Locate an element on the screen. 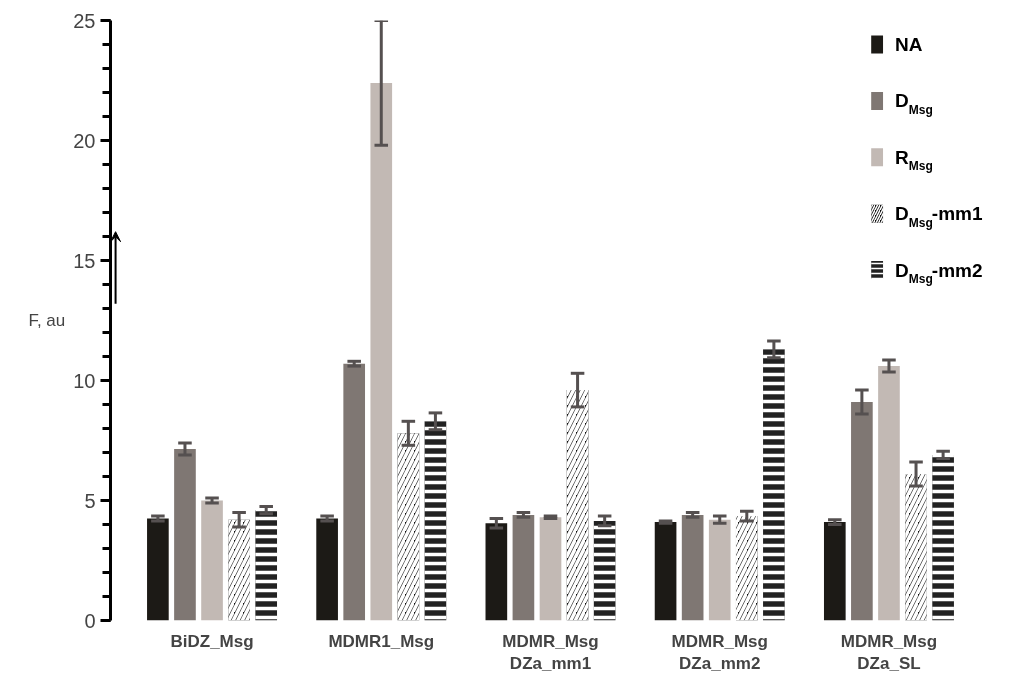 Image resolution: width=1010 pixels, height=688 pixels. y-tick-label: 15 is located at coordinates (84, 260).